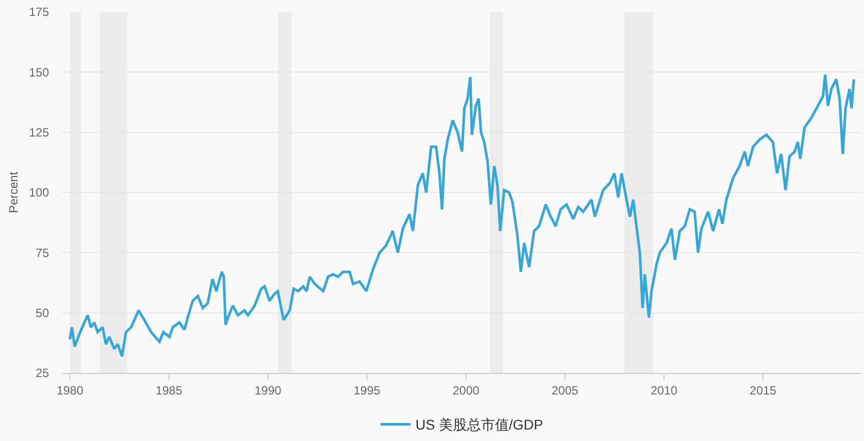  Describe the element at coordinates (43, 313) in the screenshot. I see `y-tick-label: 50` at that location.